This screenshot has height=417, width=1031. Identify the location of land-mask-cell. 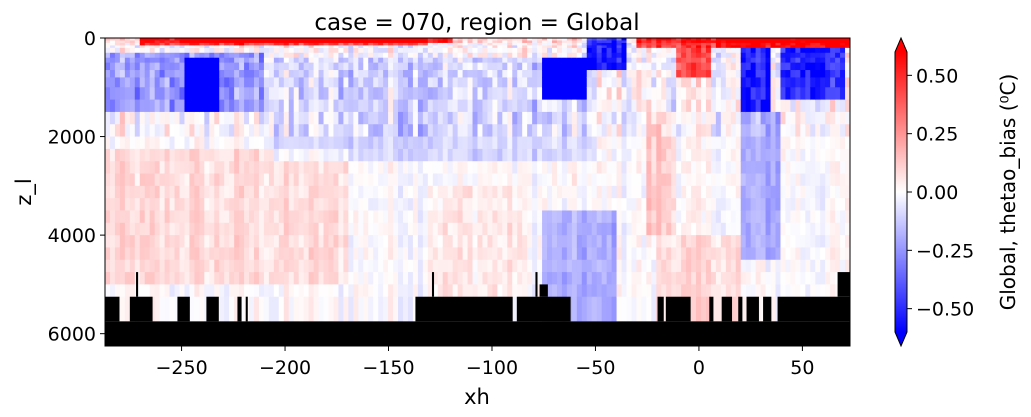
(752, 309).